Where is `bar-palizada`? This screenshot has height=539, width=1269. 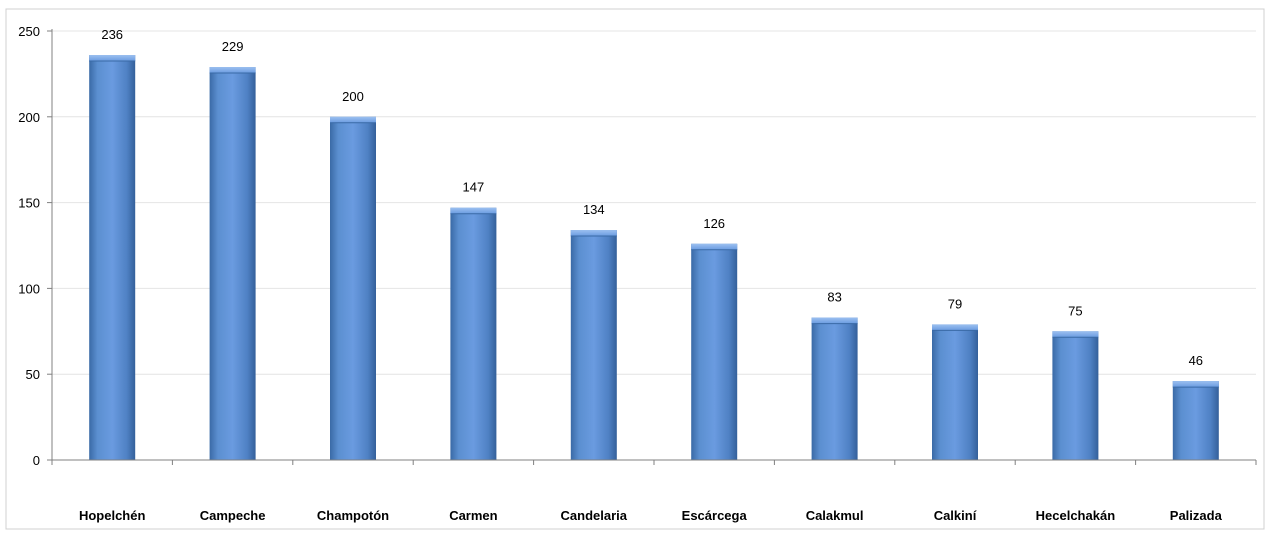 bar-palizada is located at coordinates (1195, 420).